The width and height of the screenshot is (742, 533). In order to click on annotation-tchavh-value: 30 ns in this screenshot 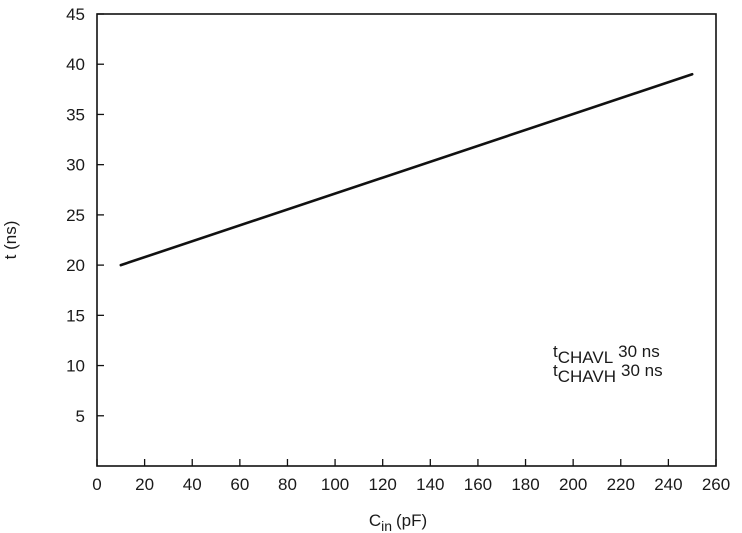, I will do `click(642, 370)`.